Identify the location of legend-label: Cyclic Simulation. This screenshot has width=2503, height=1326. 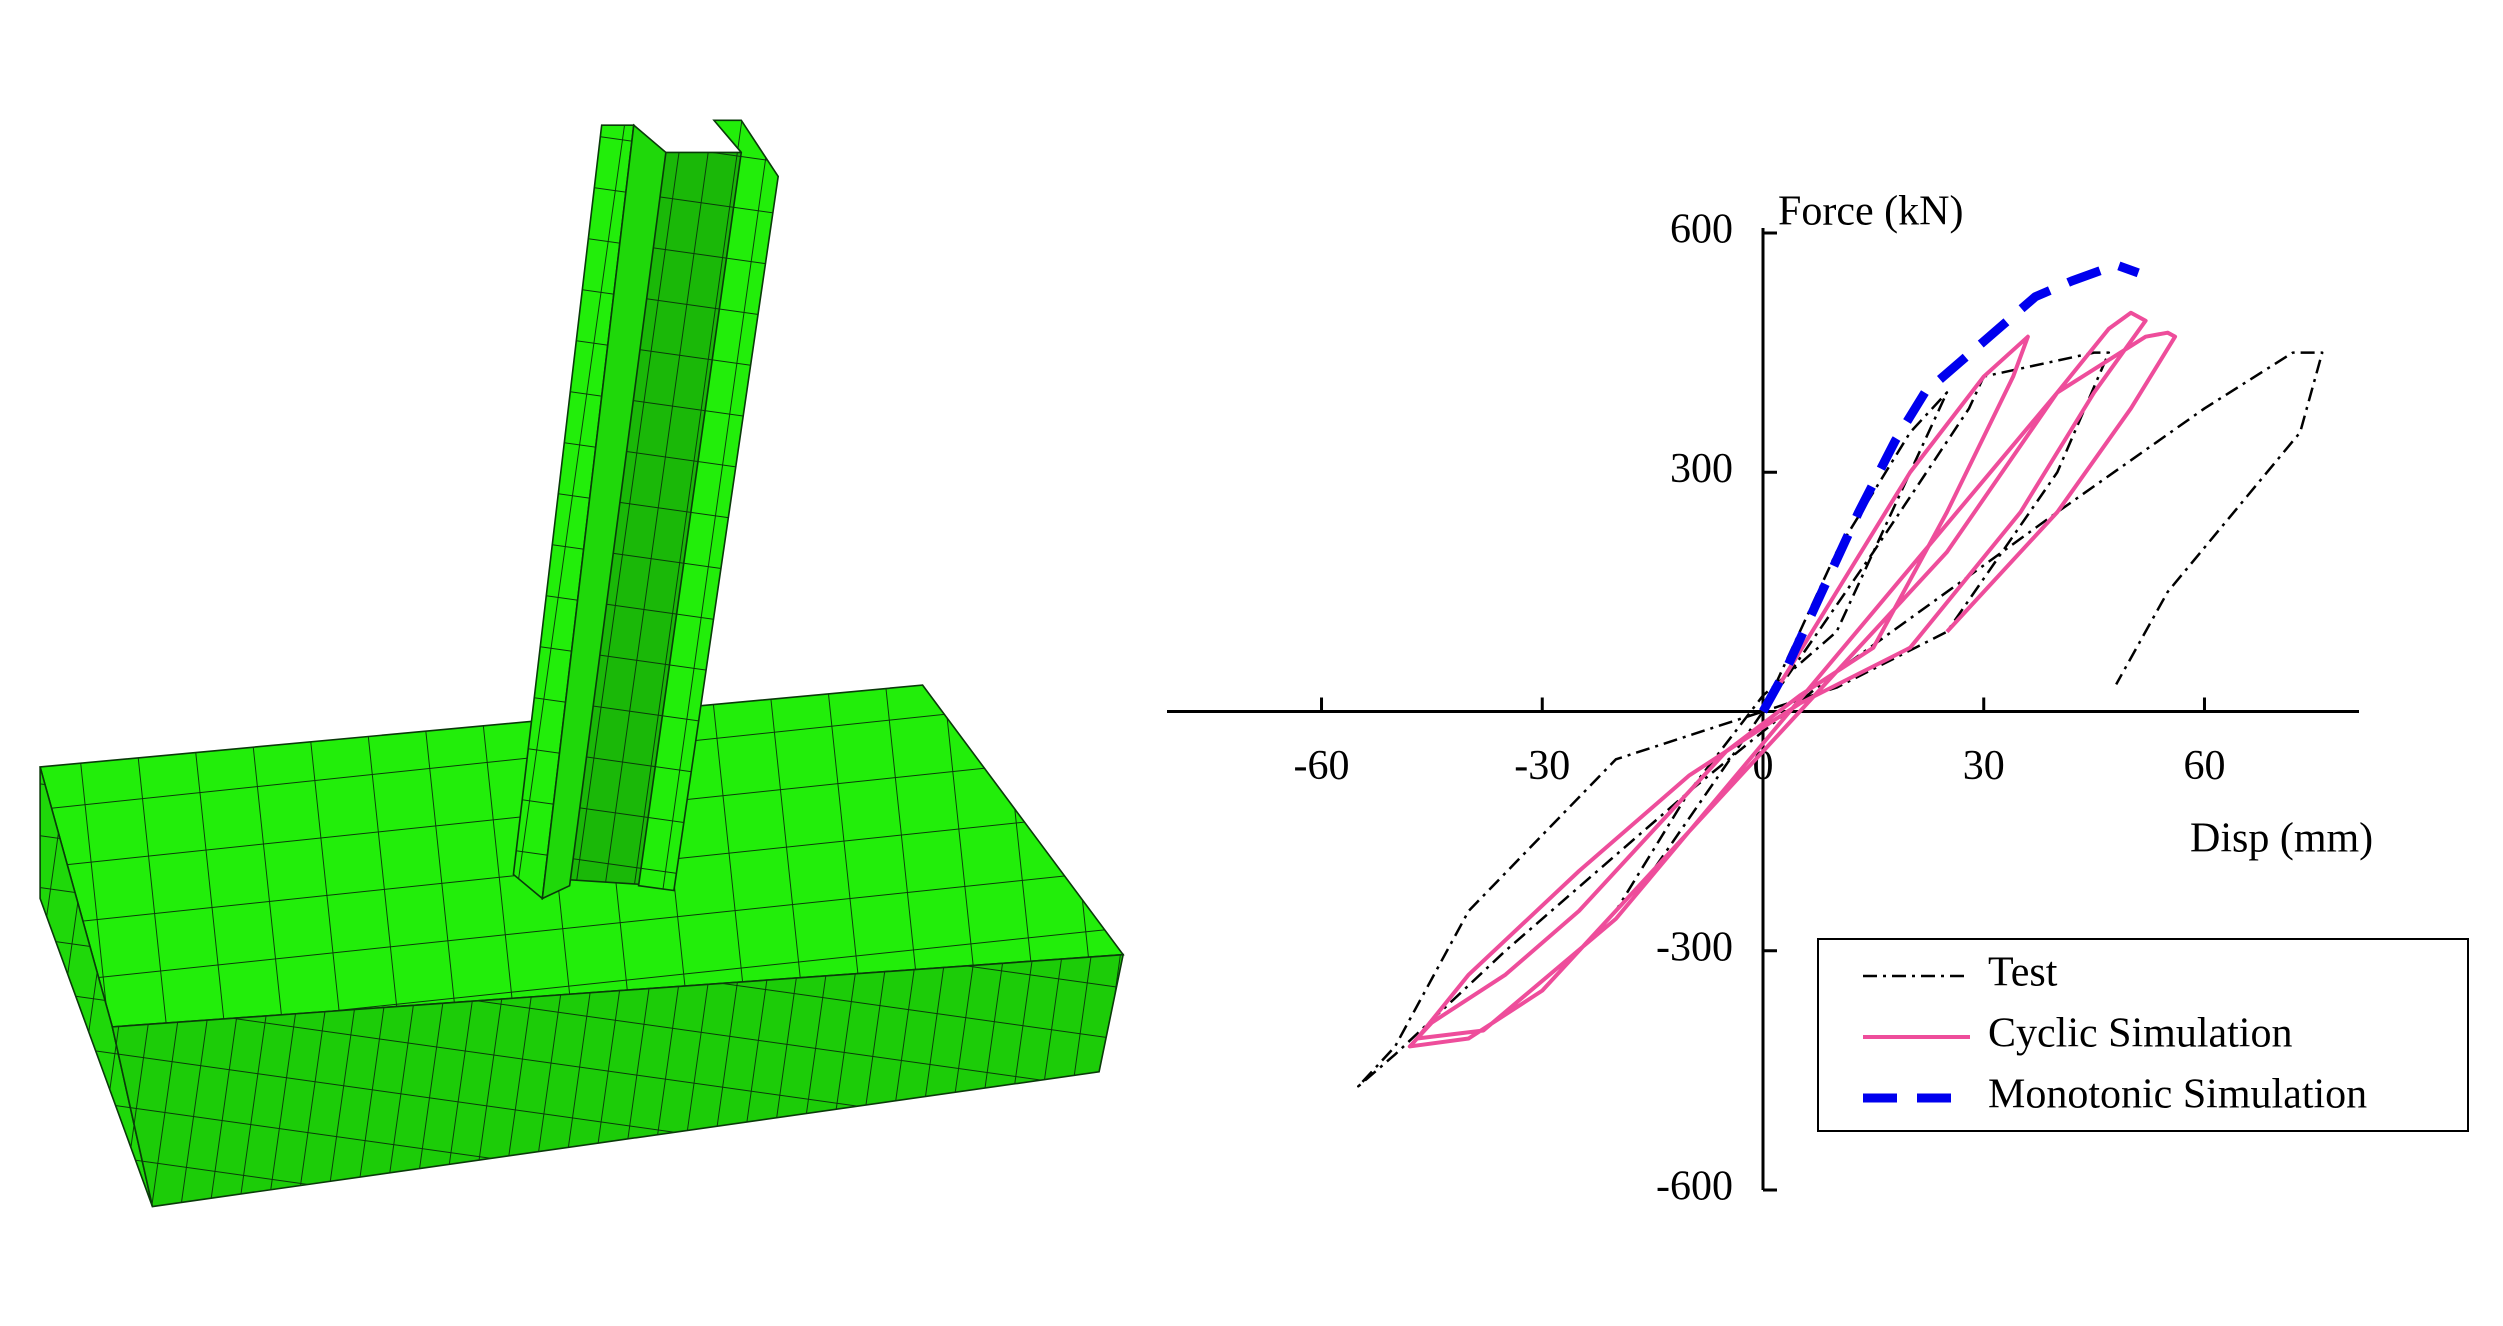
(2140, 1034).